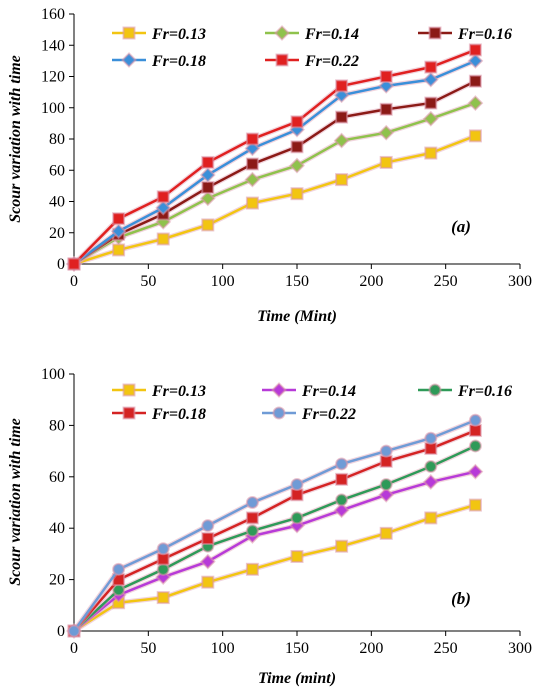 The width and height of the screenshot is (550, 691). I want to click on x-axis-label: Time (mint), so click(297, 678).